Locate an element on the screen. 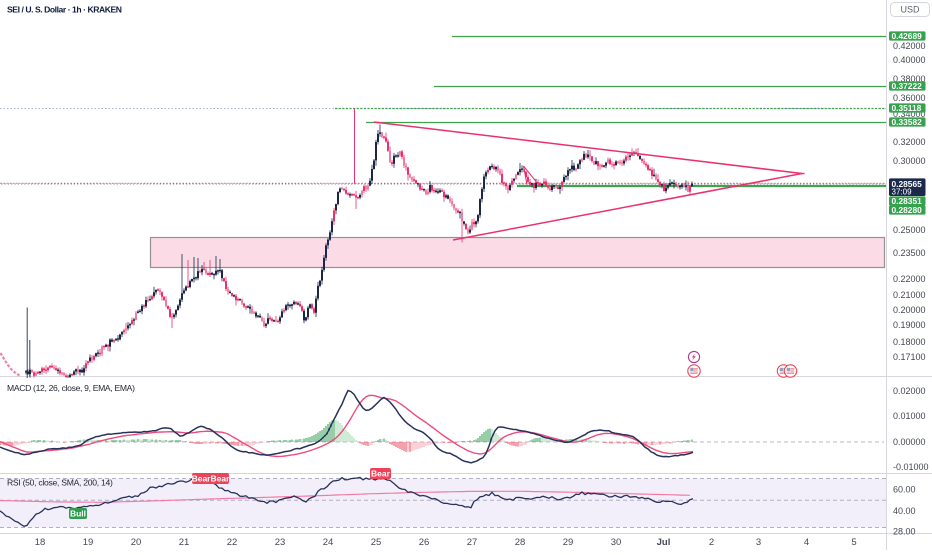 This screenshot has width=932, height=555. svg-text: 0.22000 is located at coordinates (909, 279).